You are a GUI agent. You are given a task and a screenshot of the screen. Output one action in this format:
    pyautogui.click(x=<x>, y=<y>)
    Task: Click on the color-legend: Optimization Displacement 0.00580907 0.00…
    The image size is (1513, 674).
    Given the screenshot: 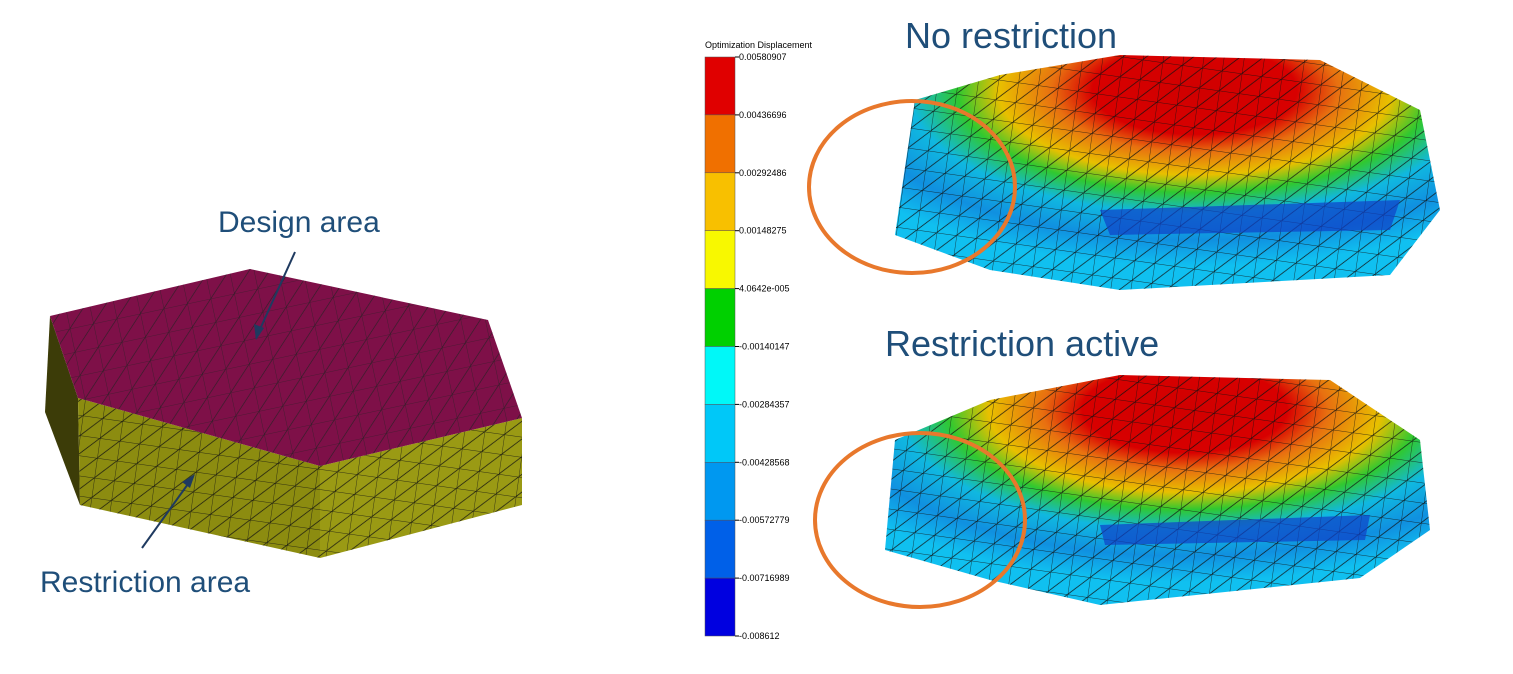 What is the action you would take?
    pyautogui.click(x=758, y=340)
    